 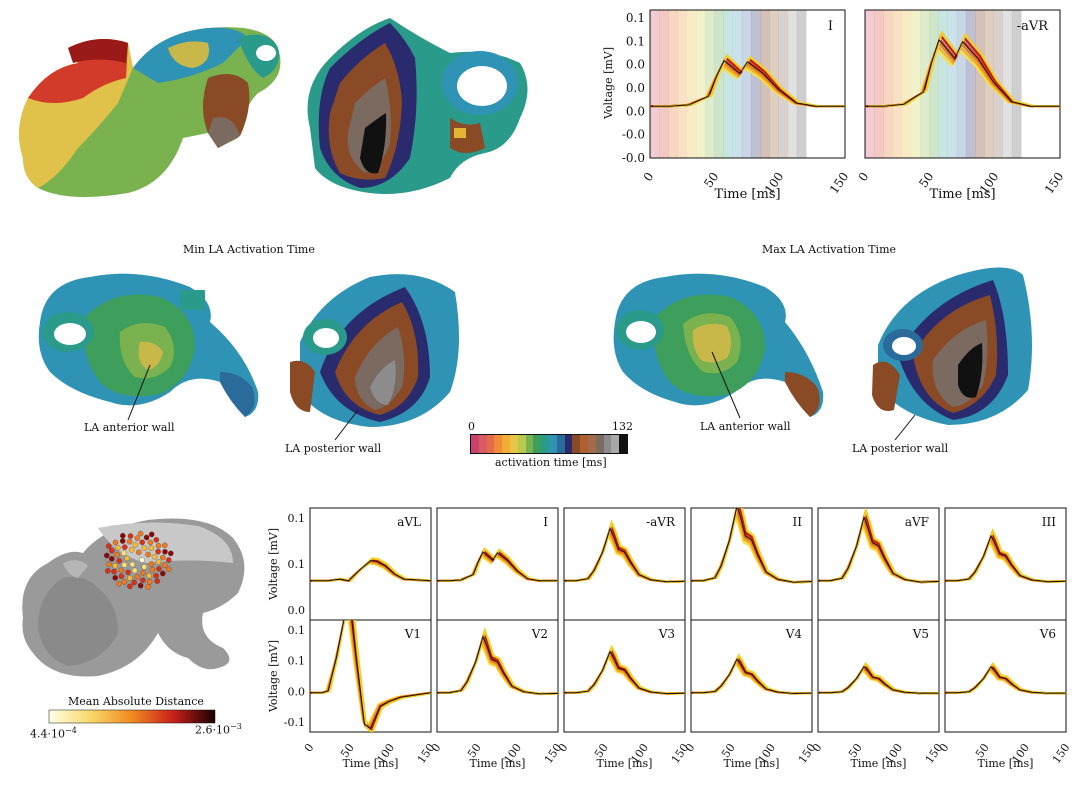 I want to click on distance-max-exp: −3, so click(x=236, y=726).